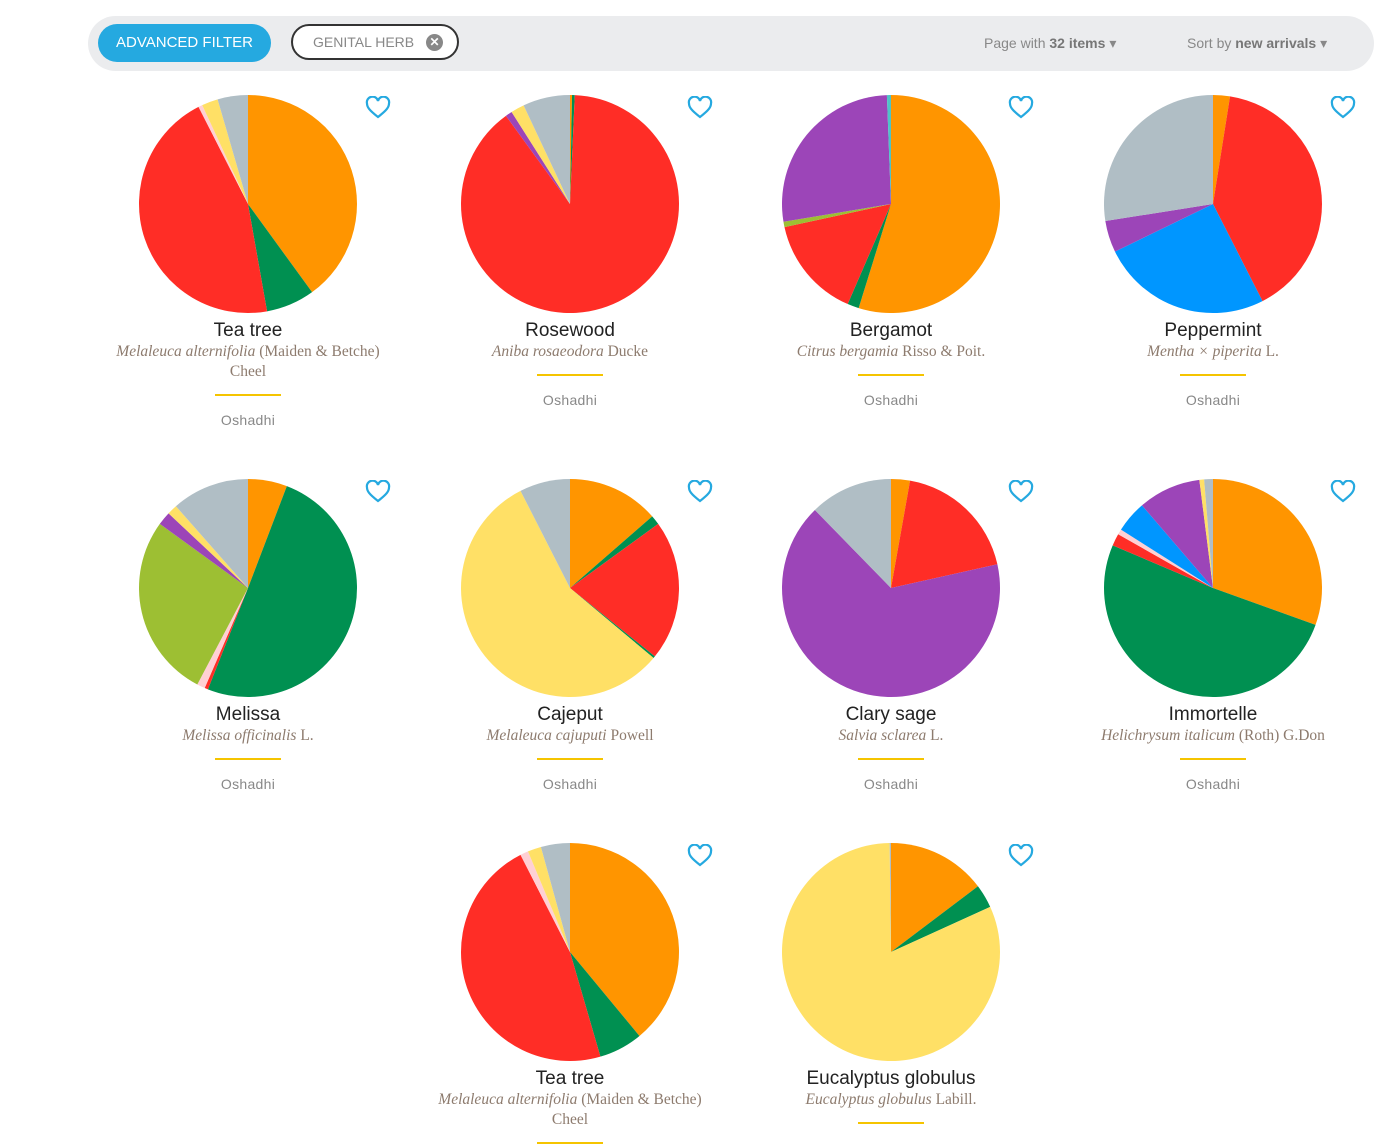 The image size is (1400, 1144). I want to click on remove-filter-icon: ✕, so click(434, 42).